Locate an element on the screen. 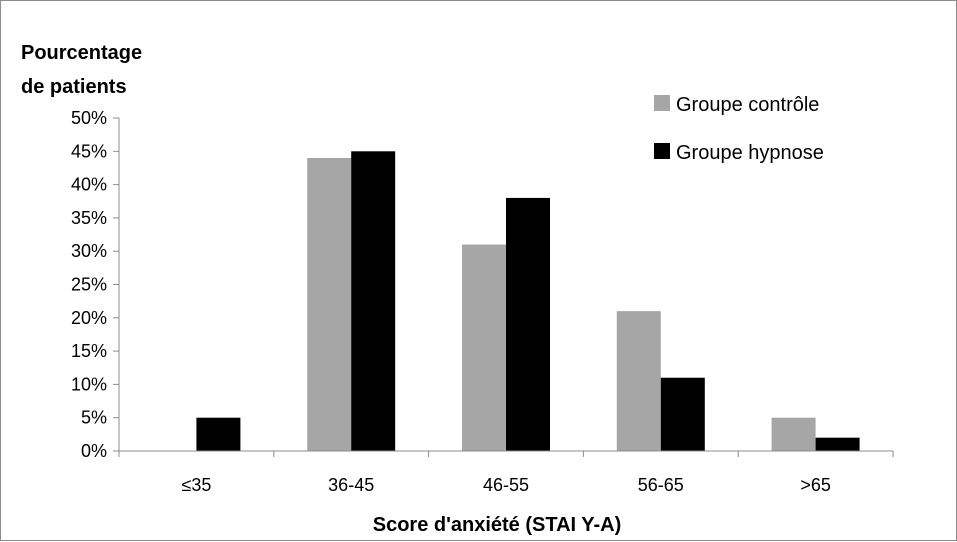 The width and height of the screenshot is (957, 542). legend-label-controle: Groupe contrôle is located at coordinates (747, 105).